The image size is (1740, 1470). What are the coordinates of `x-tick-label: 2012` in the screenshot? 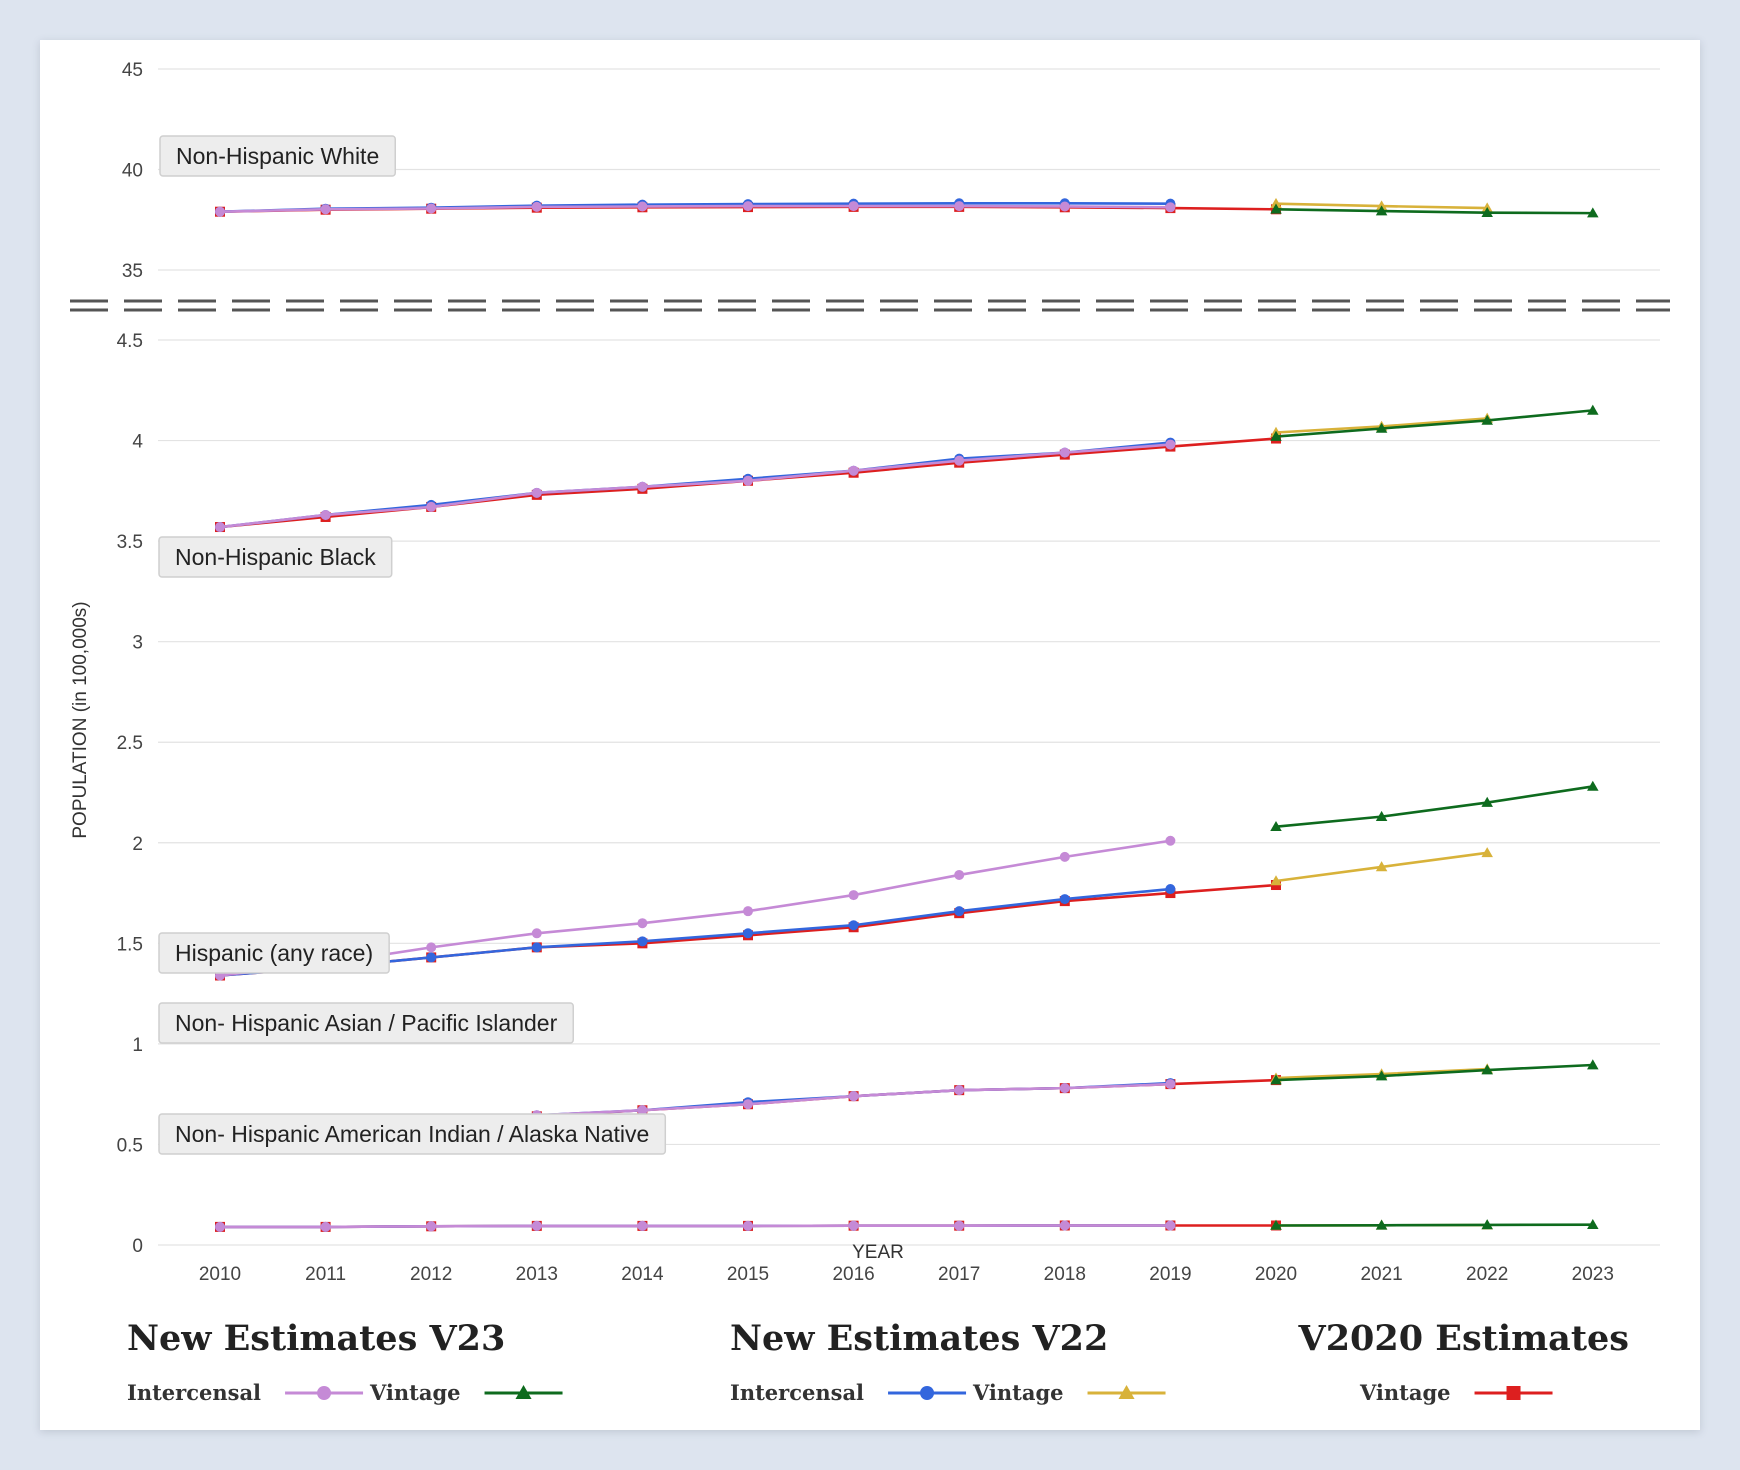 It's located at (431, 1274).